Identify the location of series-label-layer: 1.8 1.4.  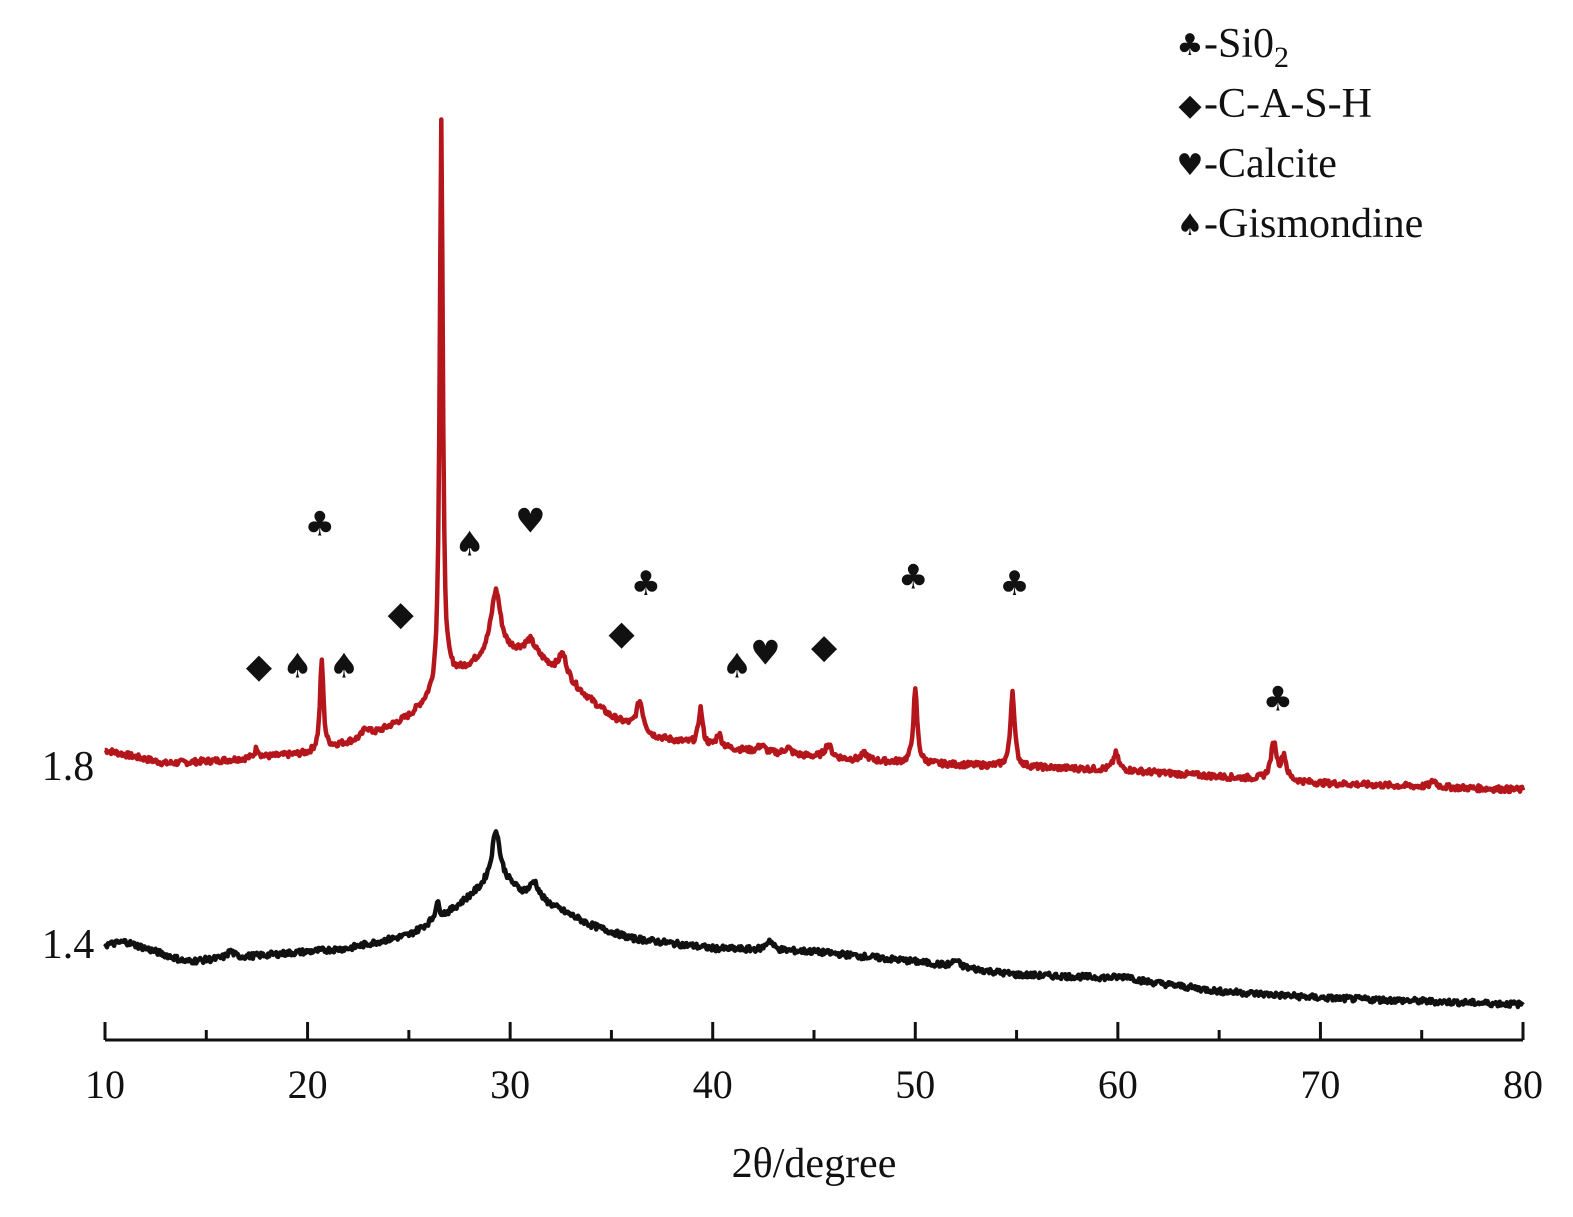
(68, 856).